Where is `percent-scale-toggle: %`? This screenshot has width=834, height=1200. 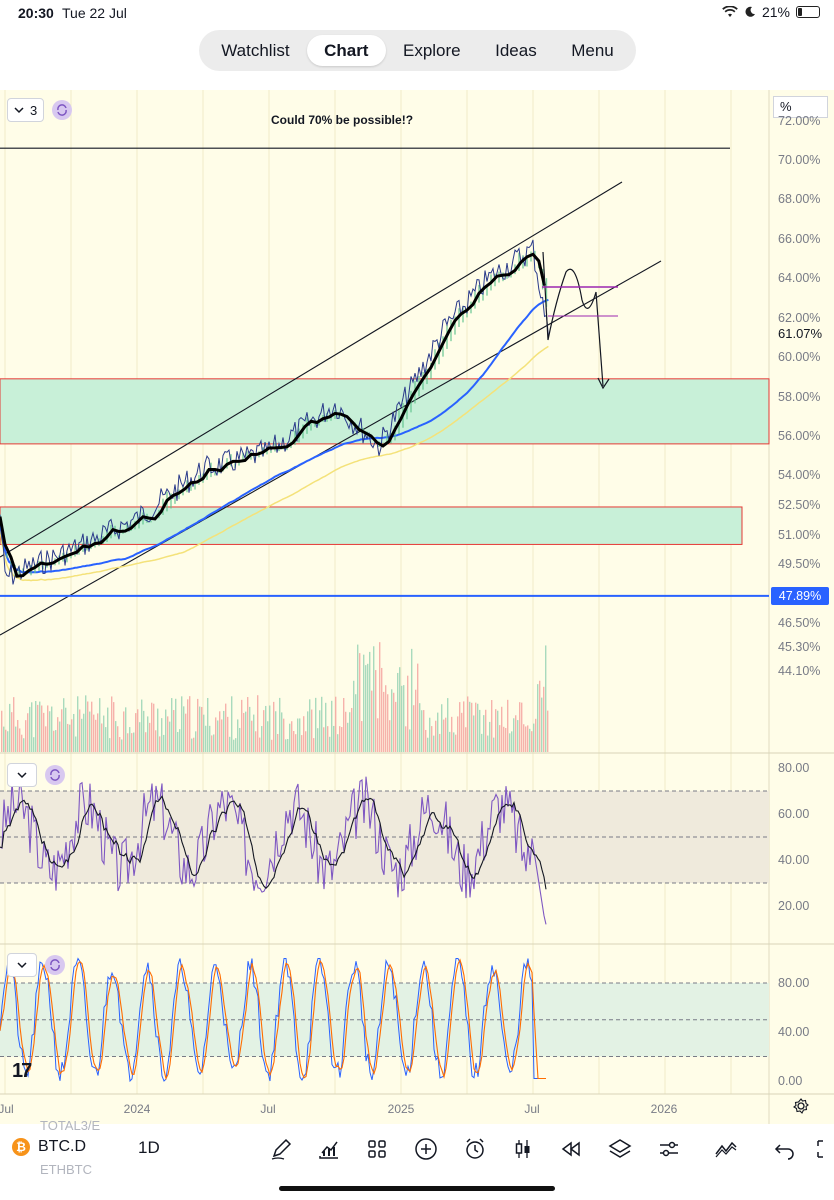
percent-scale-toggle: % is located at coordinates (800, 107).